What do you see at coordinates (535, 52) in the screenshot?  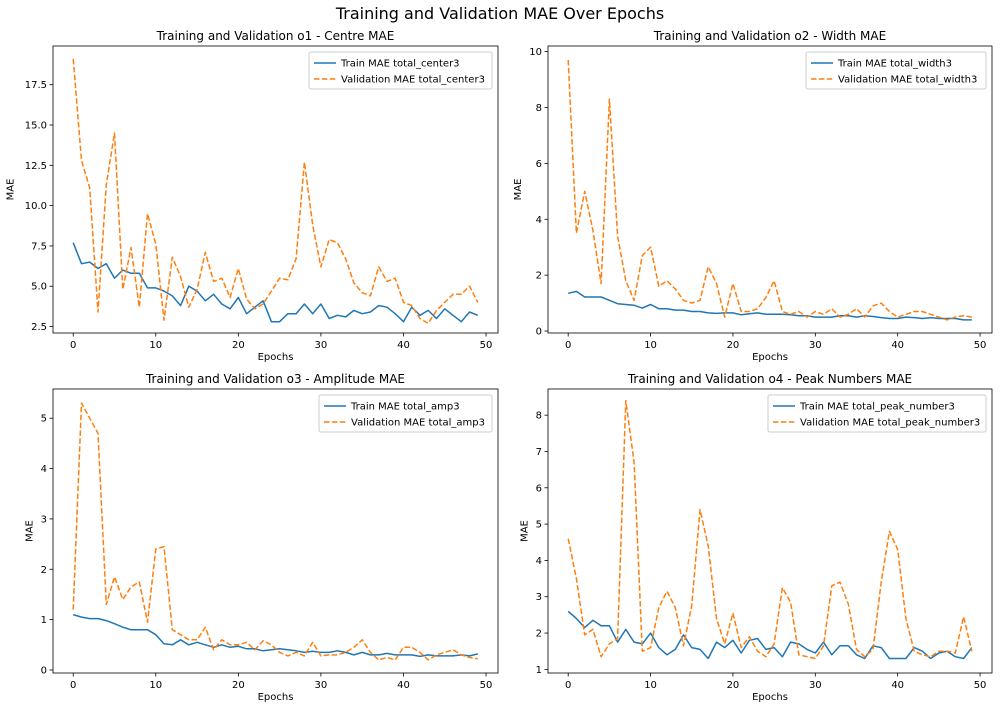 I see `y-tick-label: 10` at bounding box center [535, 52].